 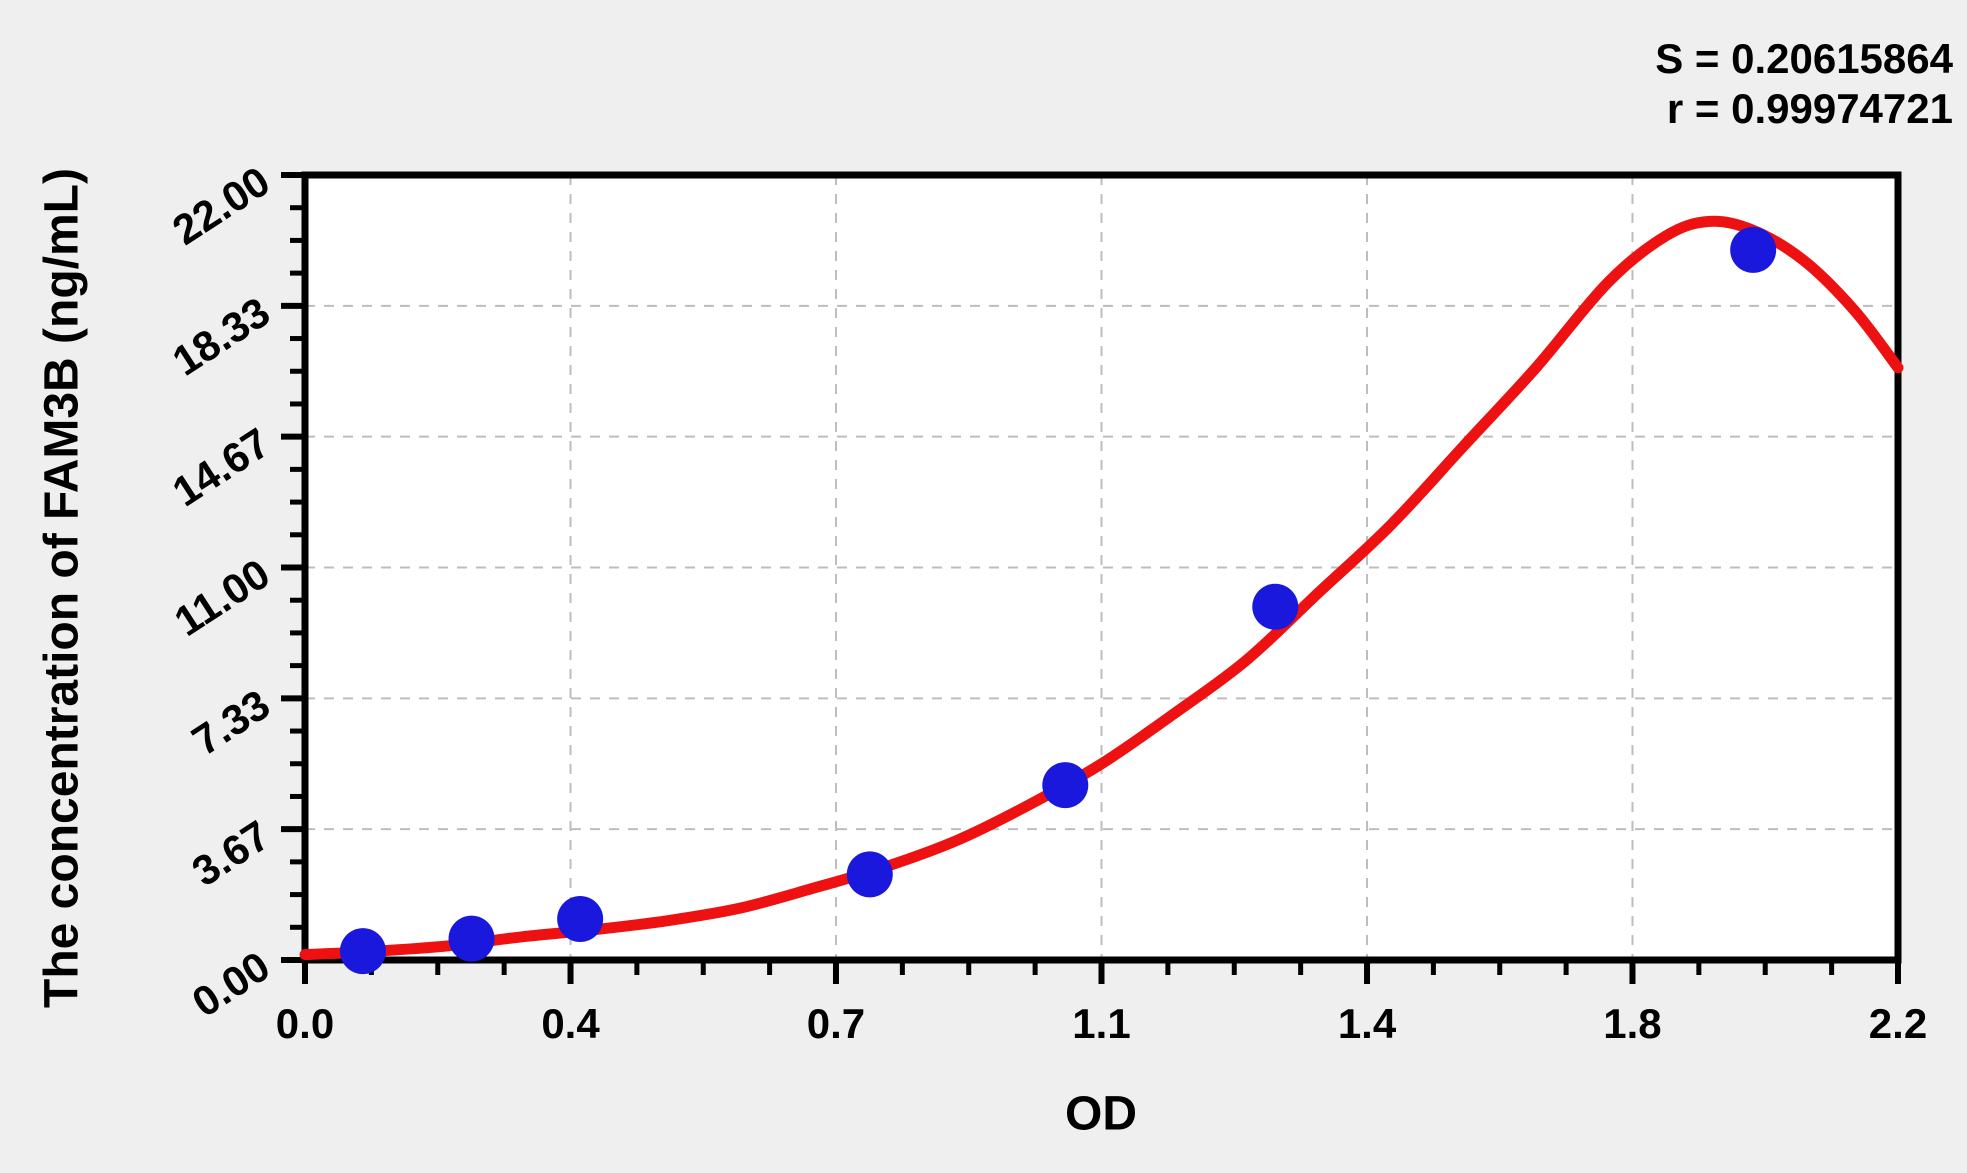 What do you see at coordinates (1632, 1023) in the screenshot?
I see `x-tick-label: 1.8` at bounding box center [1632, 1023].